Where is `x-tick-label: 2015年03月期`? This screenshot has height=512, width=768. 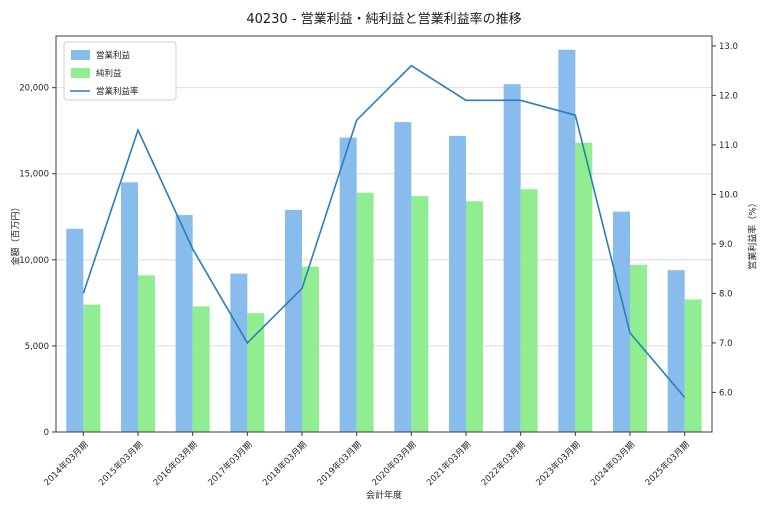
x-tick-label: 2015年03月期 is located at coordinates (120, 463).